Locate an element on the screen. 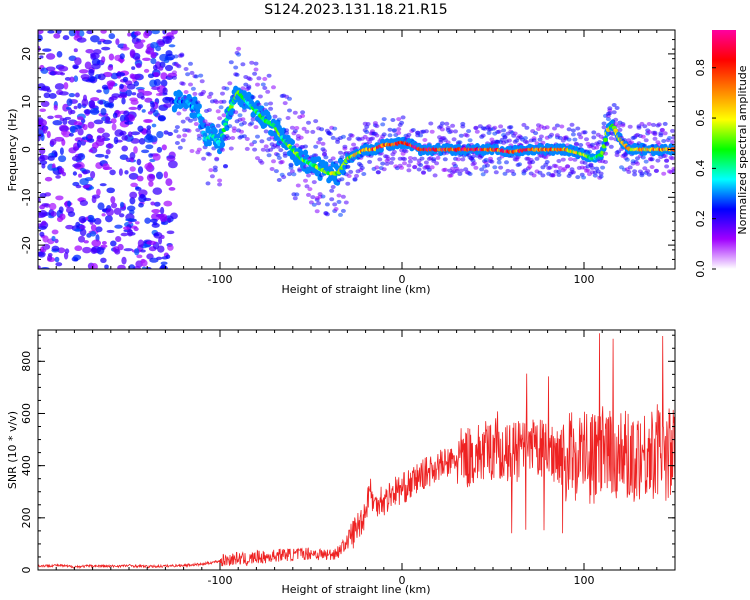 This screenshot has width=750, height=600. y-tick-label: 600 is located at coordinates (26, 413).